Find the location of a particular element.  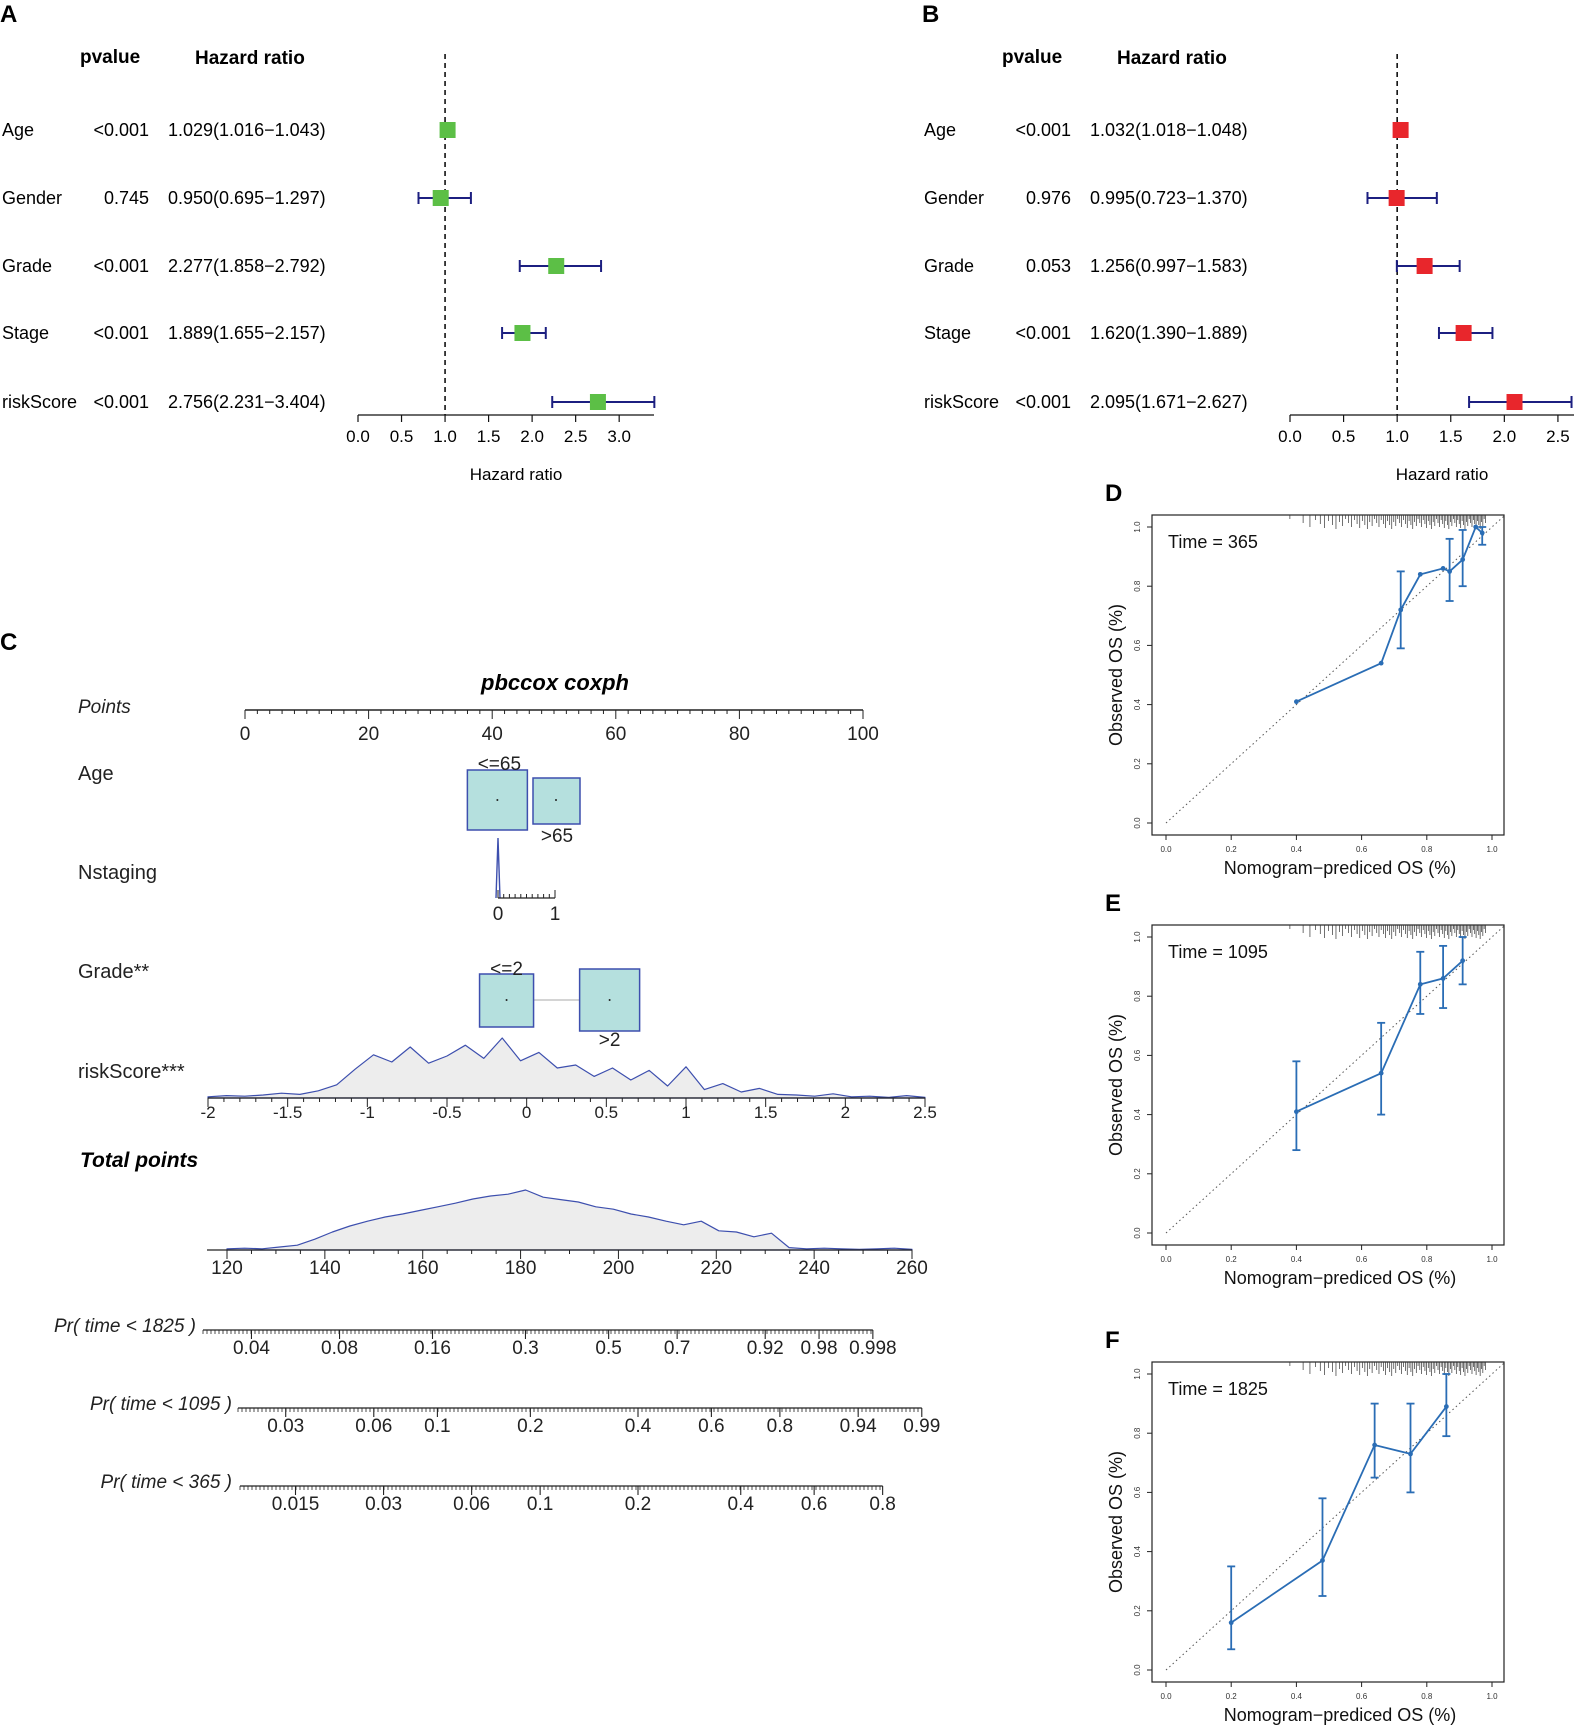

riskscore-tick-label: 0 is located at coordinates (526, 1112).